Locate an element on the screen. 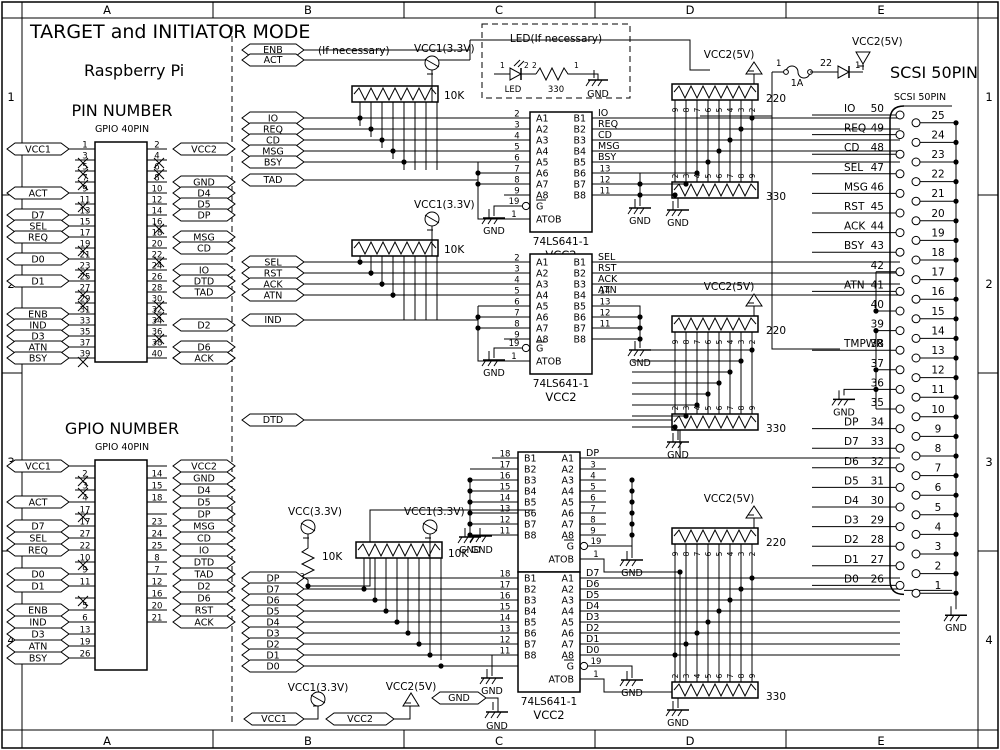  ic-pin-name: A1 is located at coordinates (567, 458).